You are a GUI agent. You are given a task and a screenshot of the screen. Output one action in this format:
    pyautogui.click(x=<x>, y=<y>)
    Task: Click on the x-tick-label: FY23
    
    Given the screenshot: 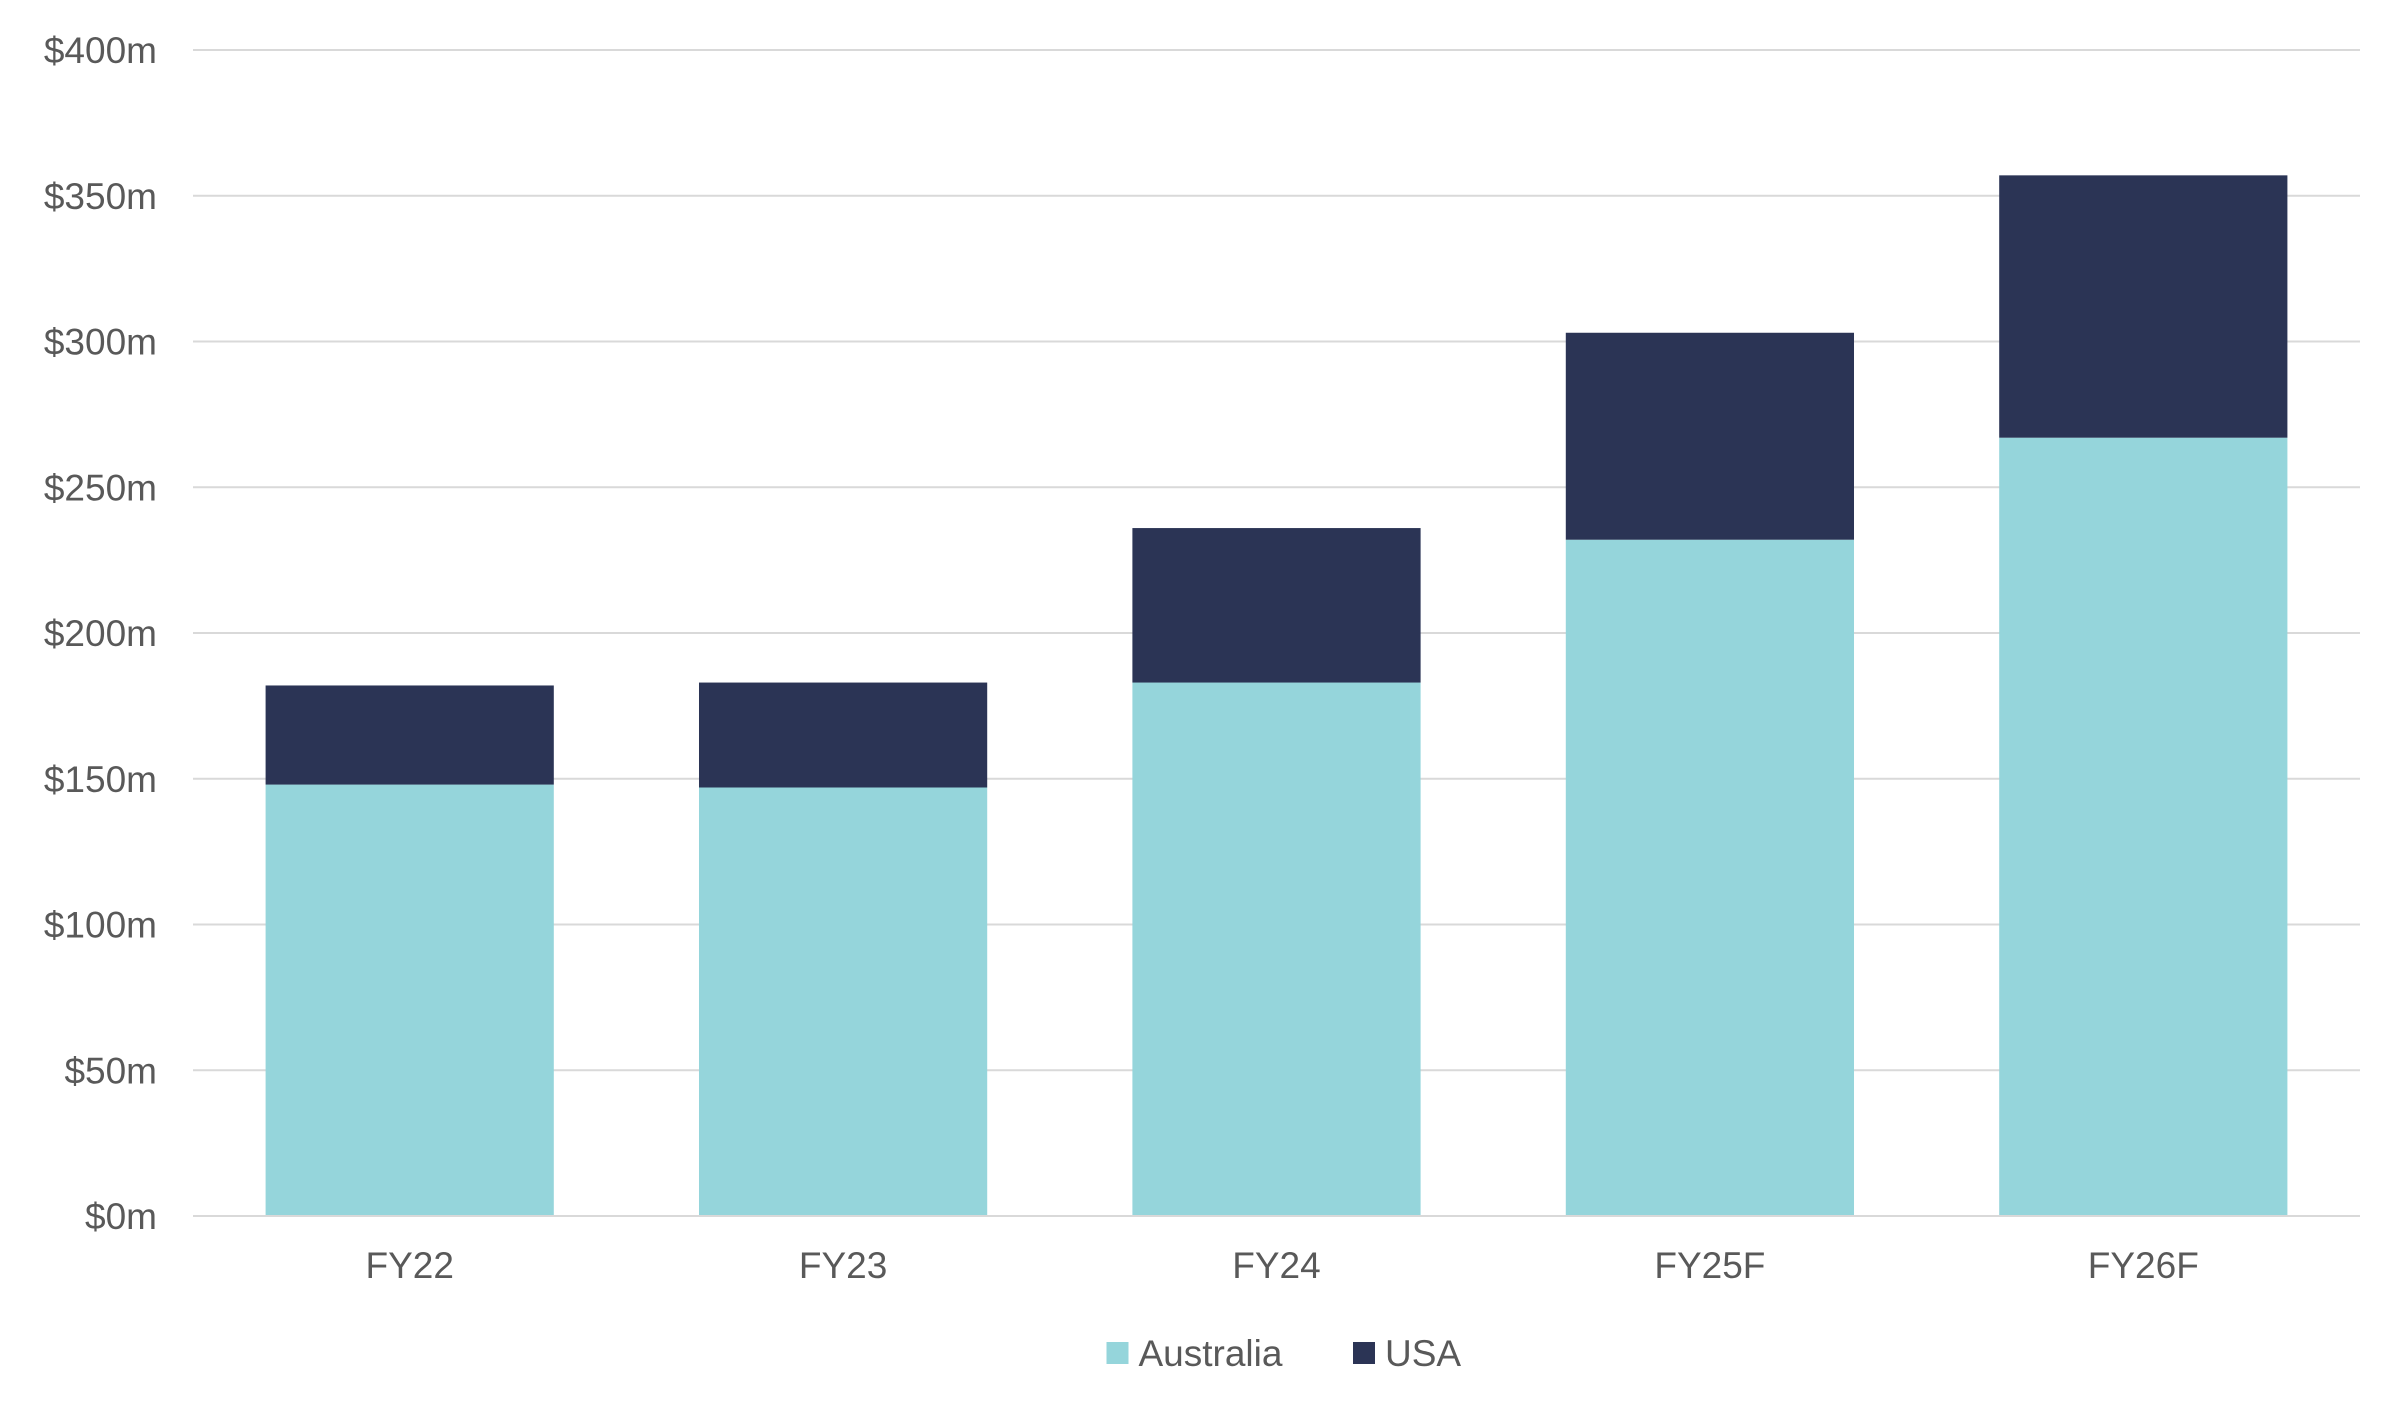 What is the action you would take?
    pyautogui.click(x=843, y=1265)
    